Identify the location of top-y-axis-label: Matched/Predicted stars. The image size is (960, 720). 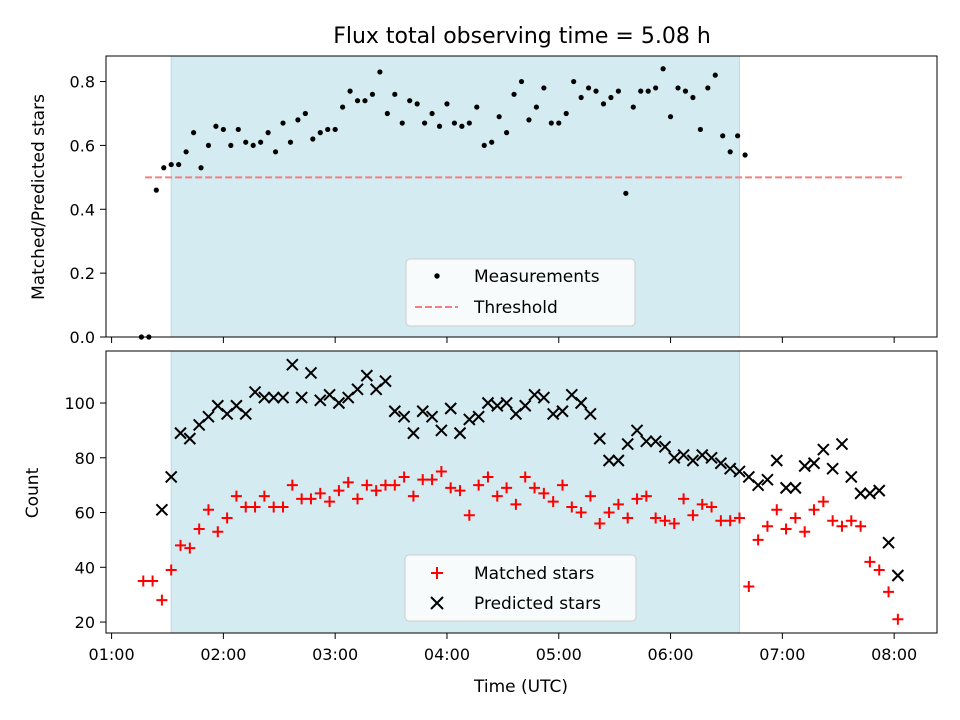
(39, 197).